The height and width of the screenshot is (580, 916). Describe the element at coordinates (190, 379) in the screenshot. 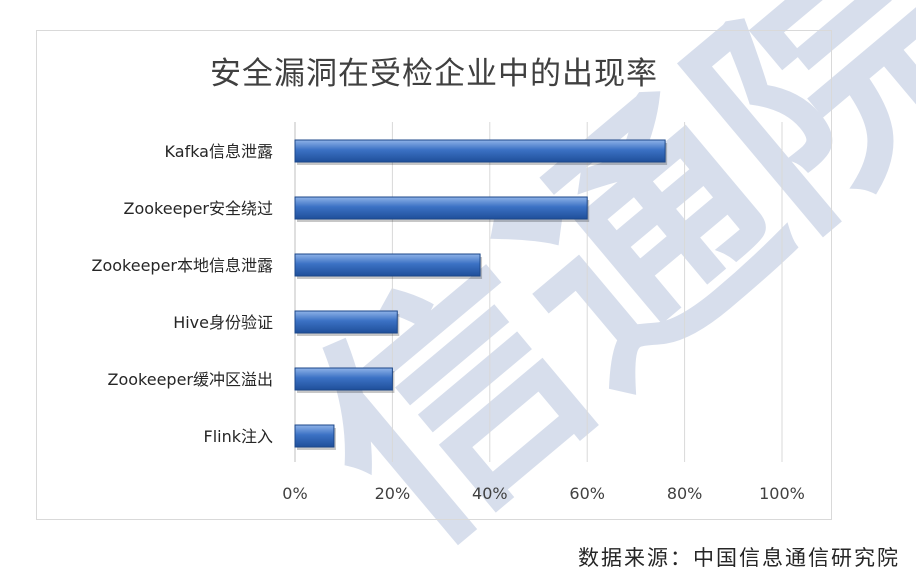

I see `category-label: Zookeeper缓冲区溢出` at that location.